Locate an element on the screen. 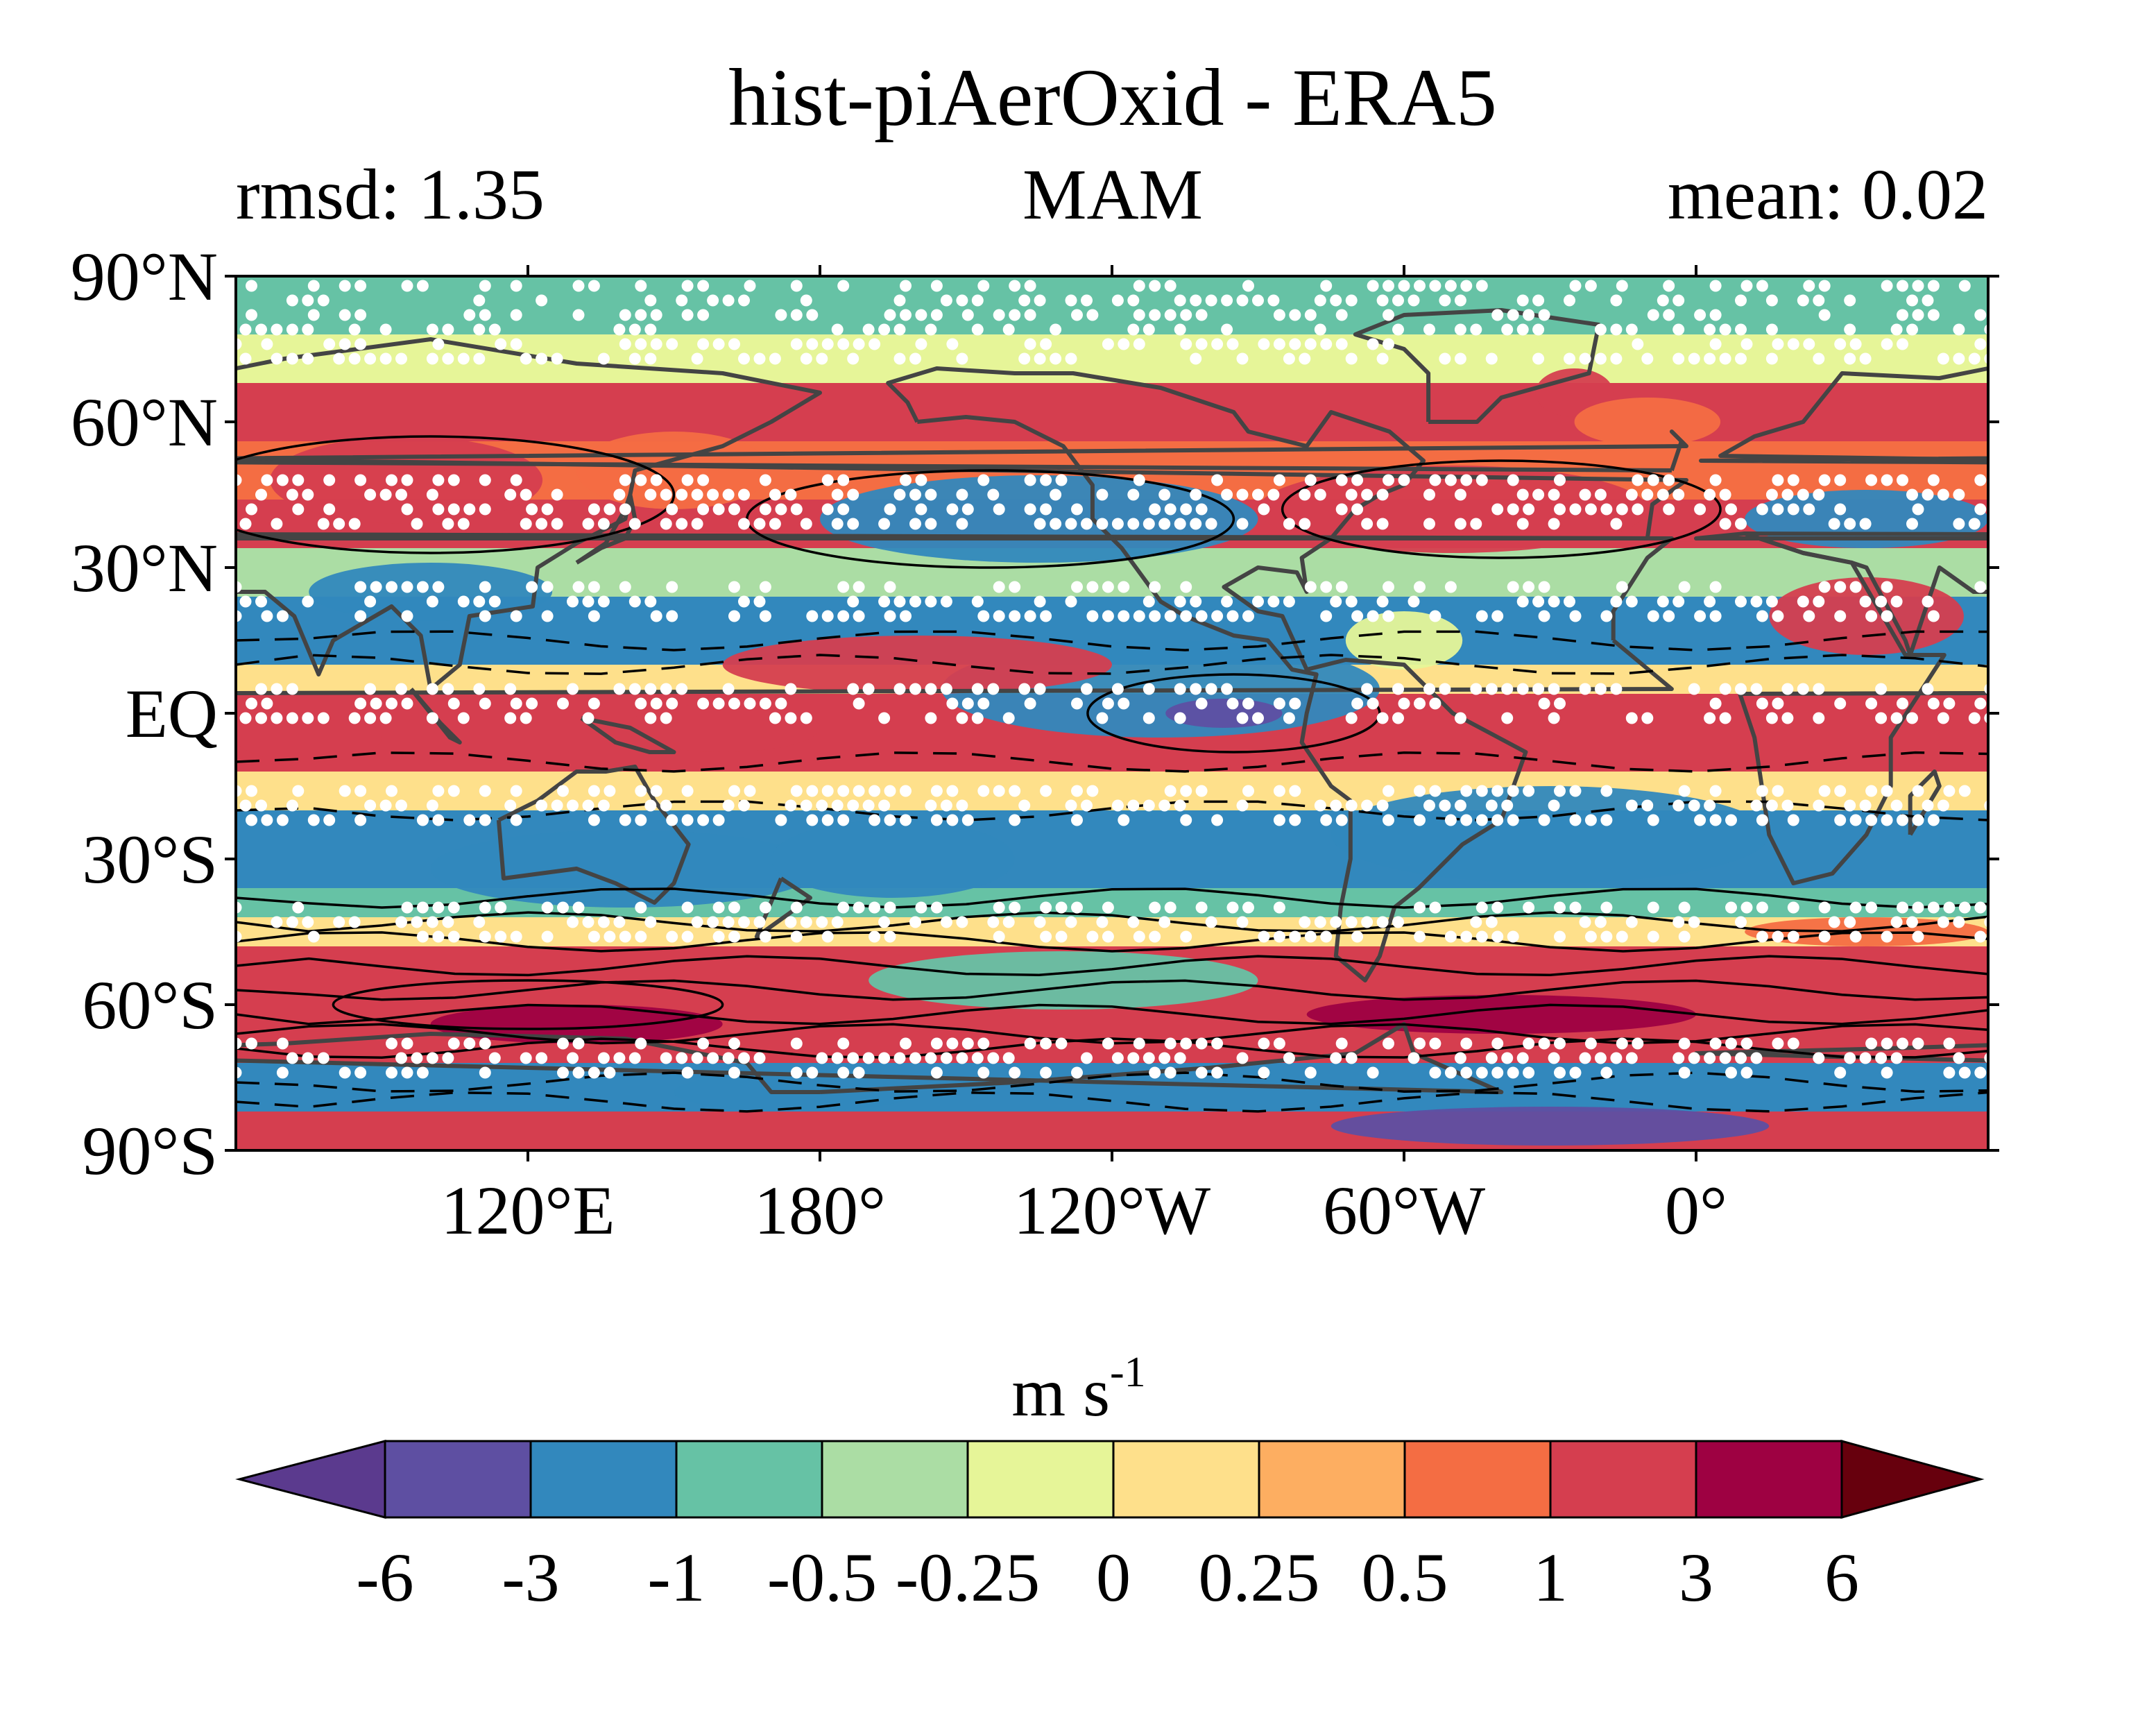  coastline is located at coordinates (955, 613).